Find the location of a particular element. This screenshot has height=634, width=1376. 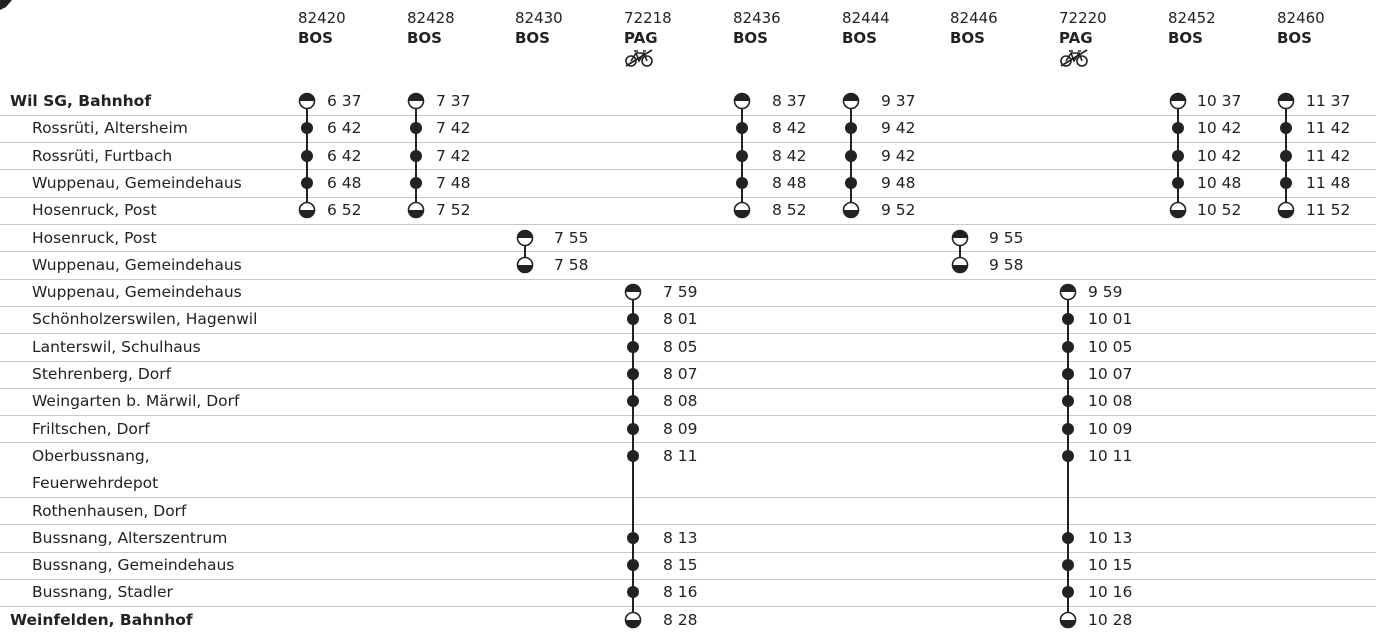

trip-header-7: 72220 PAG is located at coordinates (1083, 37).